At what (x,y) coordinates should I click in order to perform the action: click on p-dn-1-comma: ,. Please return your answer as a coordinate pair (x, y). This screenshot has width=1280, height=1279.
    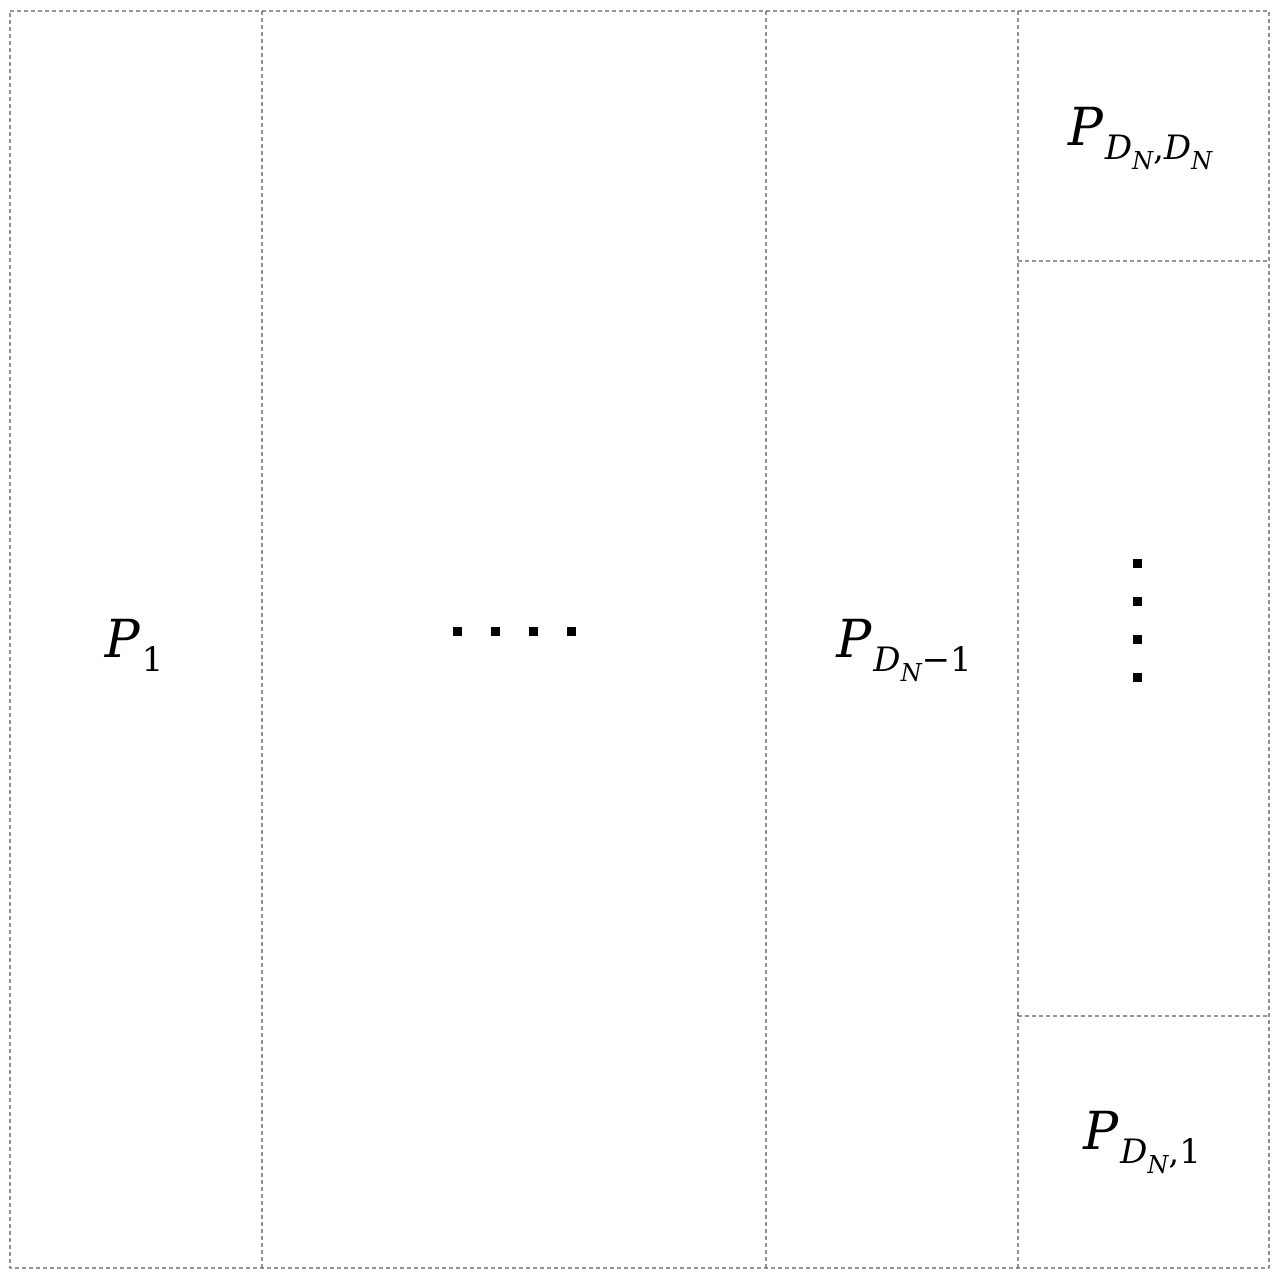
    Looking at the image, I should click on (1174, 1152).